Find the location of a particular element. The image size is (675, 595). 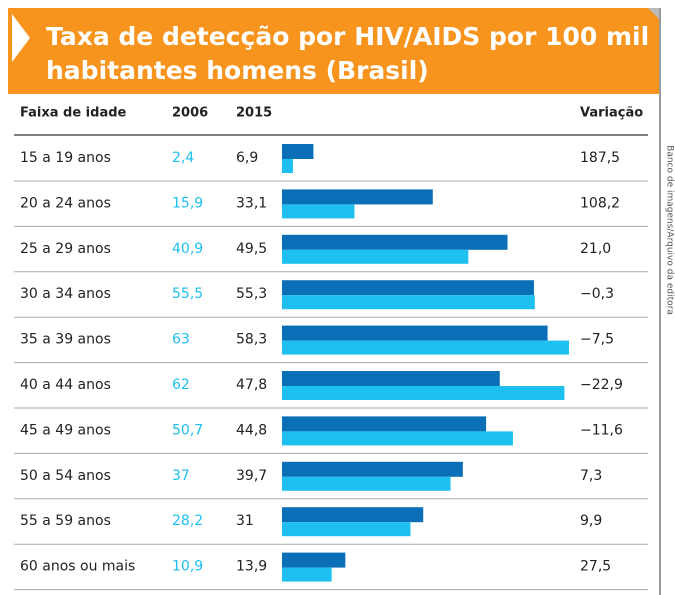

variation-label: −0,3 is located at coordinates (597, 294).